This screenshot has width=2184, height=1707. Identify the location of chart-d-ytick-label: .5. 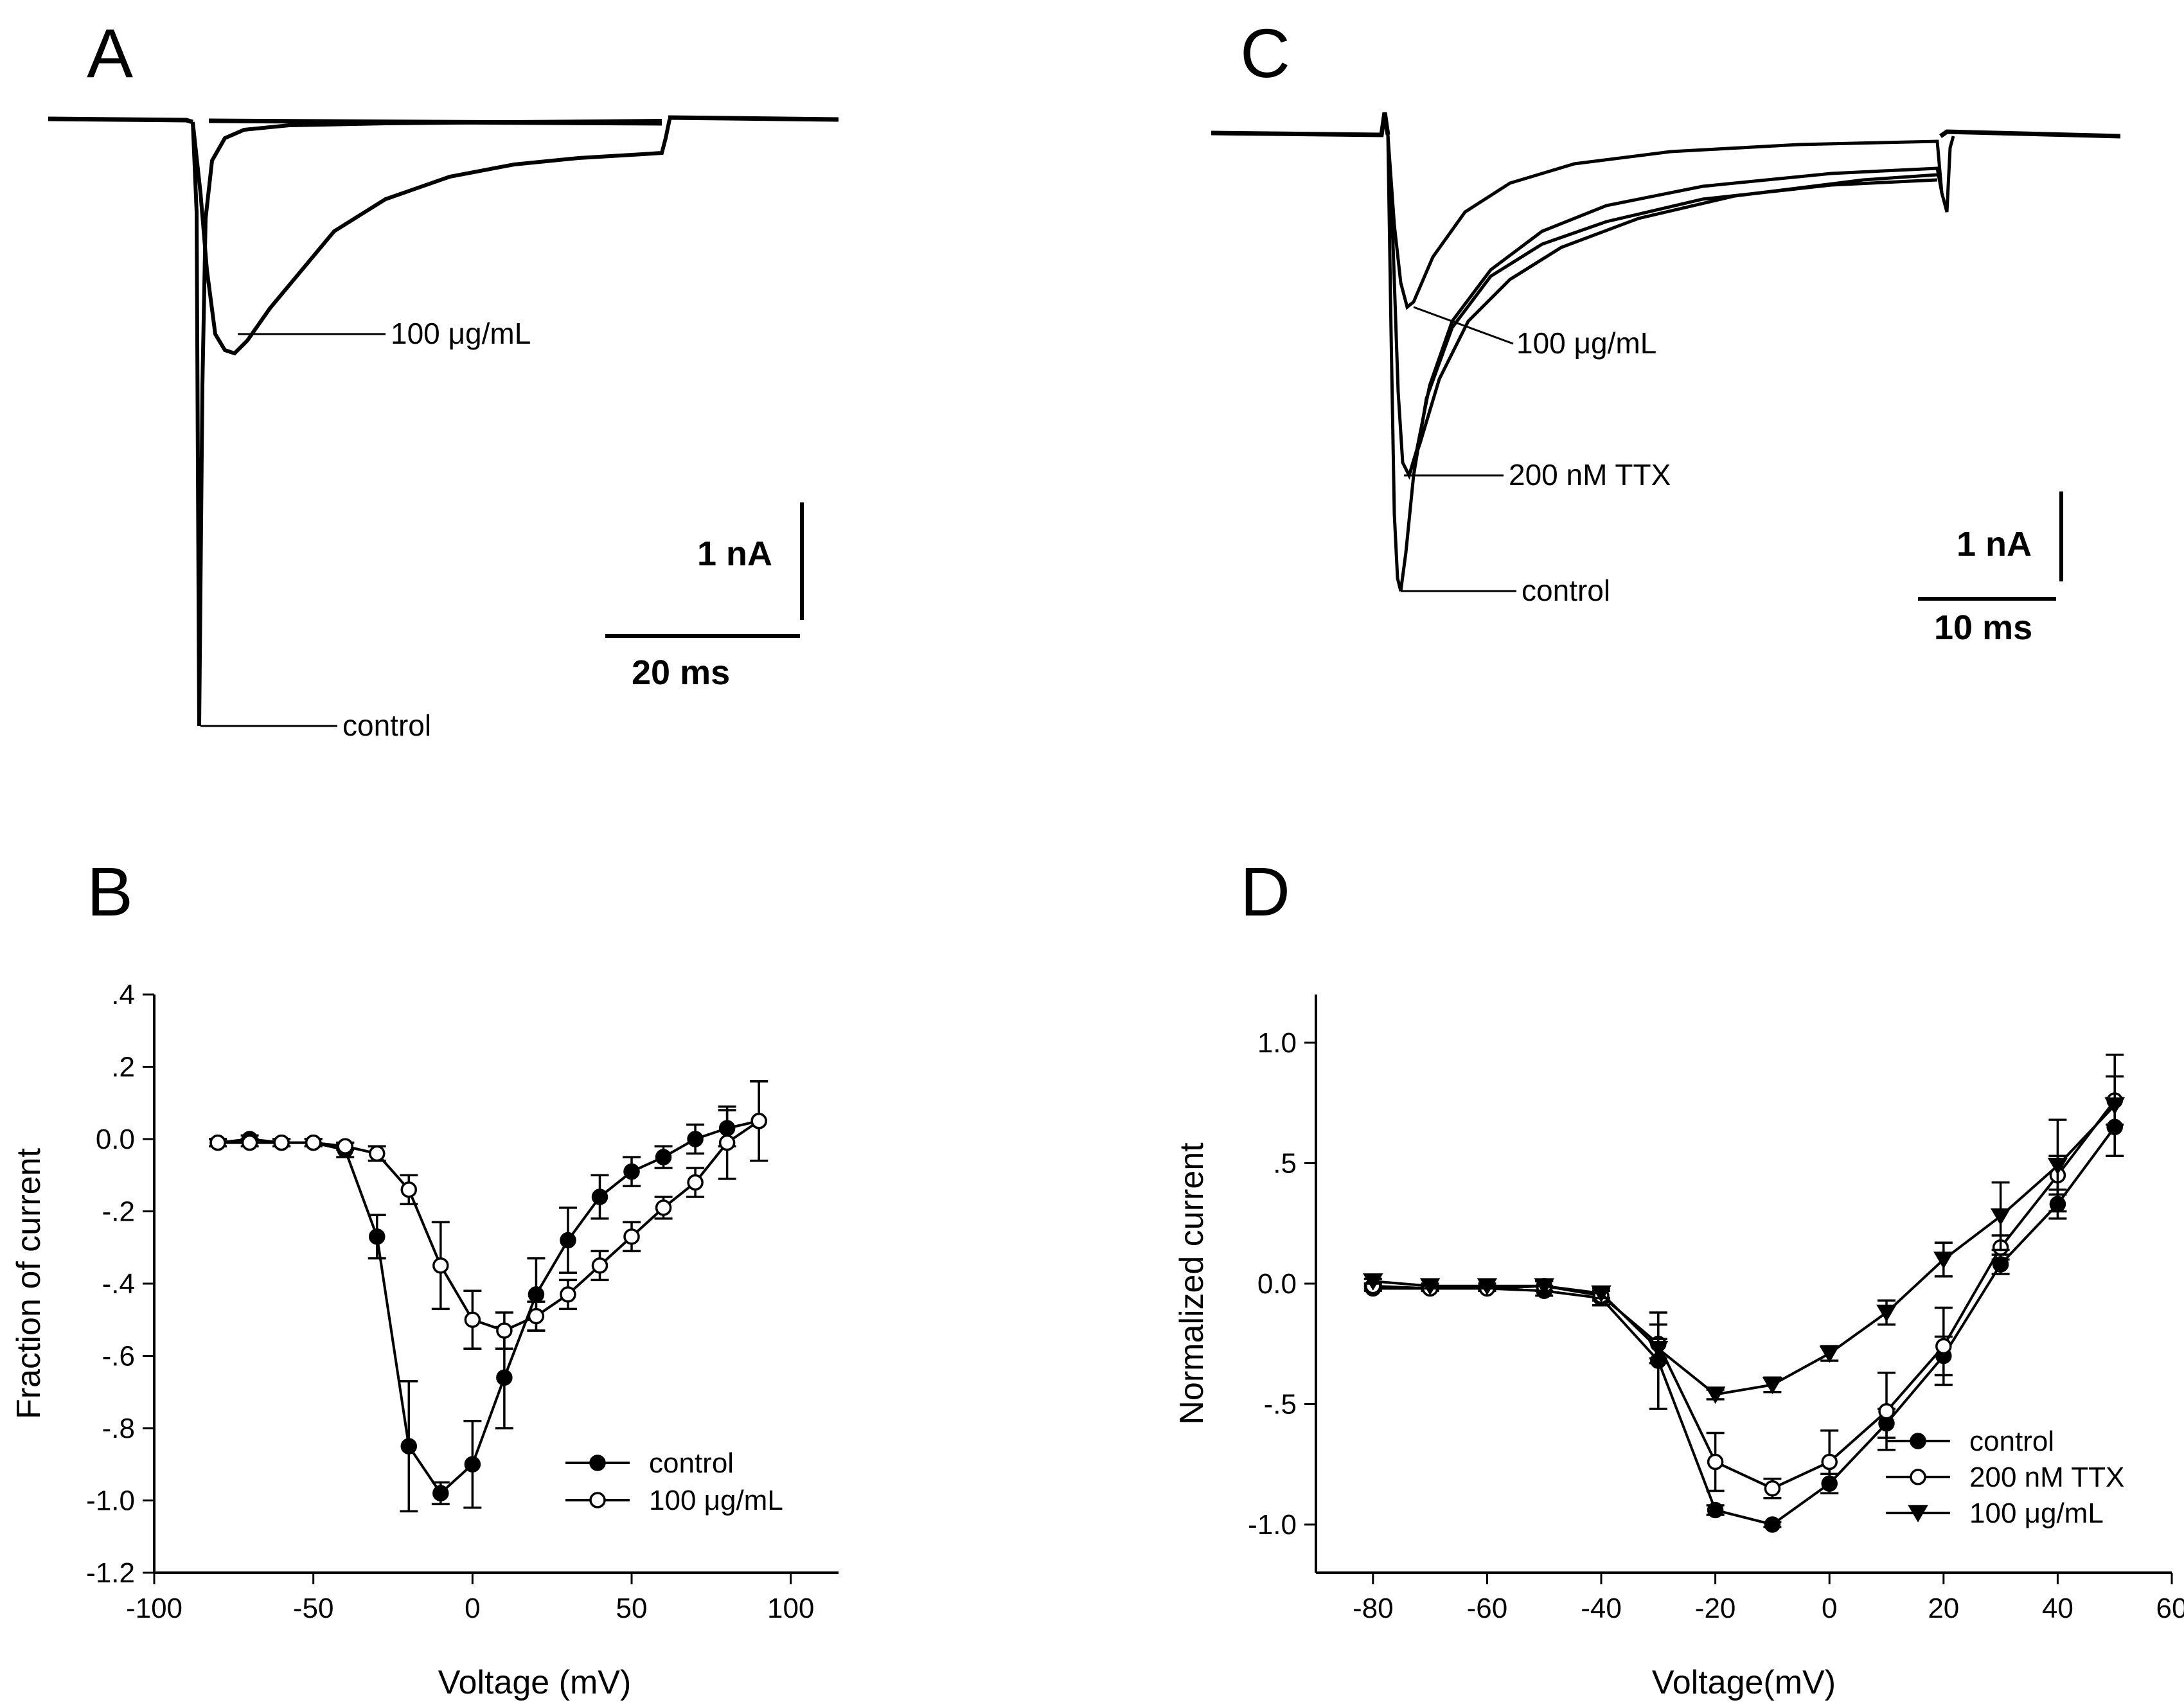
(1285, 1164).